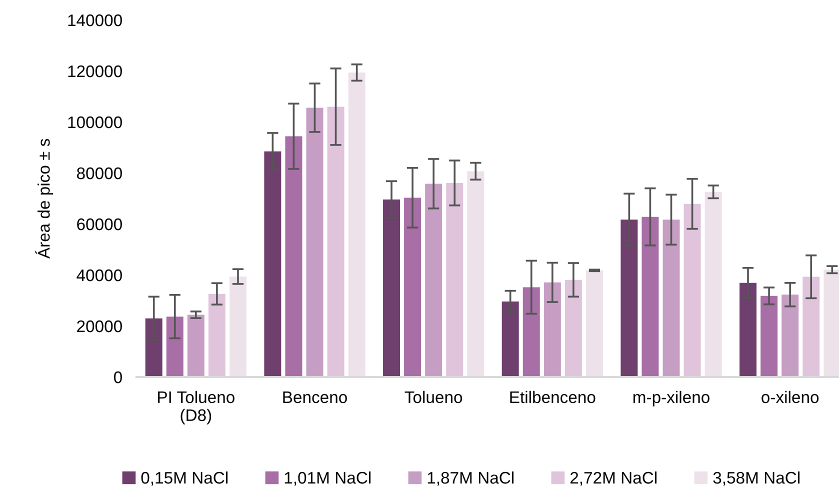 This screenshot has height=502, width=839. What do you see at coordinates (95, 71) in the screenshot?
I see `y-tick-label: 120000` at bounding box center [95, 71].